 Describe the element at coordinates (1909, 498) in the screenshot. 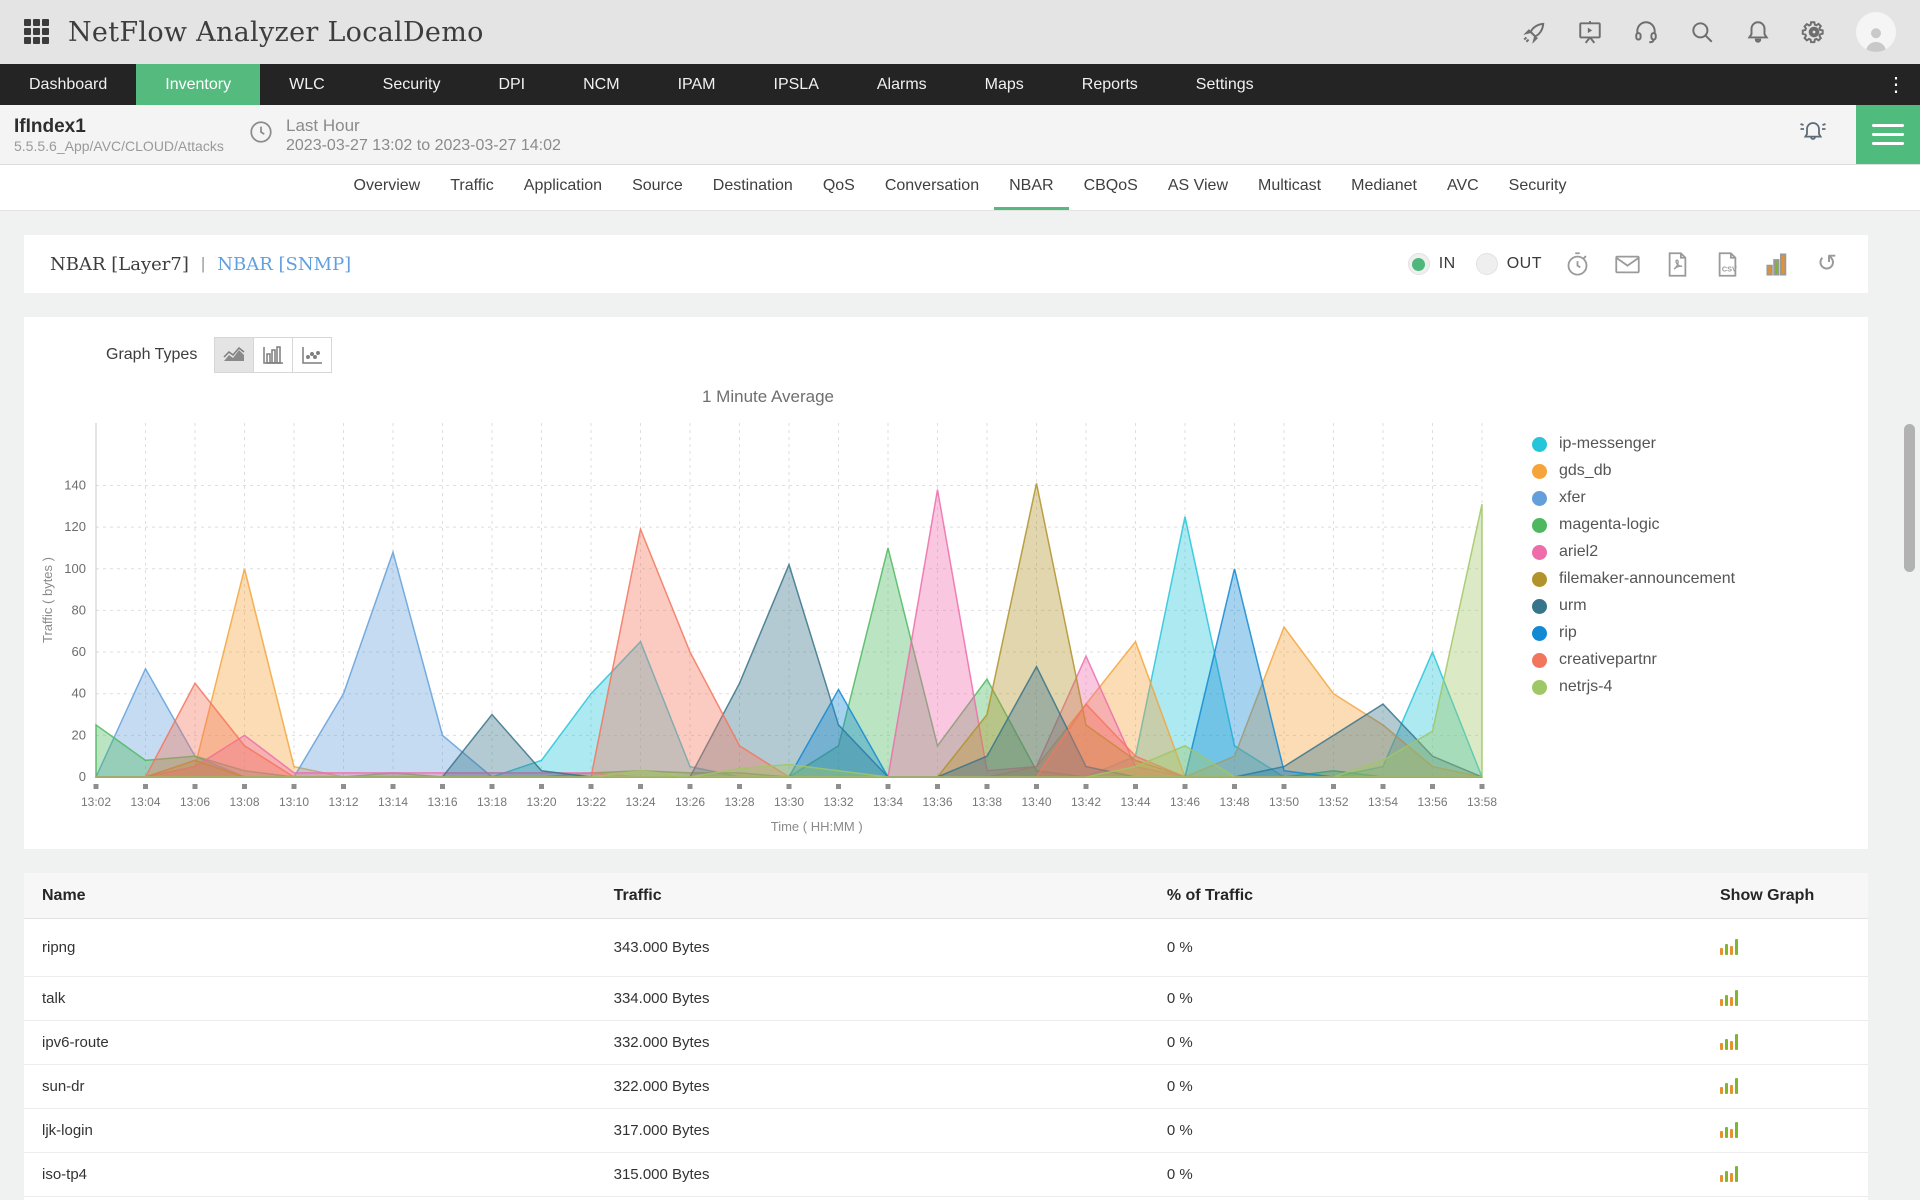

I see `page-scrollbar-thumb` at that location.